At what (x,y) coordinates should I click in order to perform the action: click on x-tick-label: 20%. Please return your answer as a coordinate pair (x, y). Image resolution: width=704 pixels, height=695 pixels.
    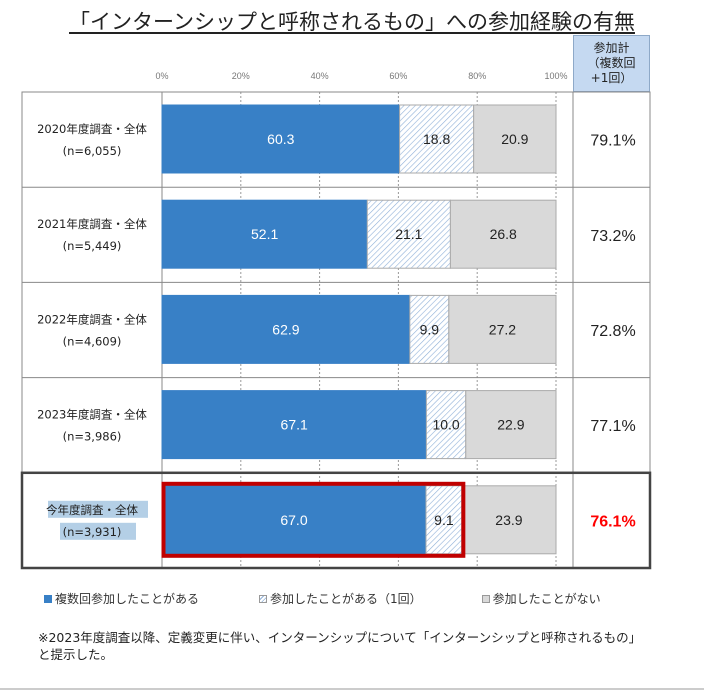
    Looking at the image, I should click on (241, 76).